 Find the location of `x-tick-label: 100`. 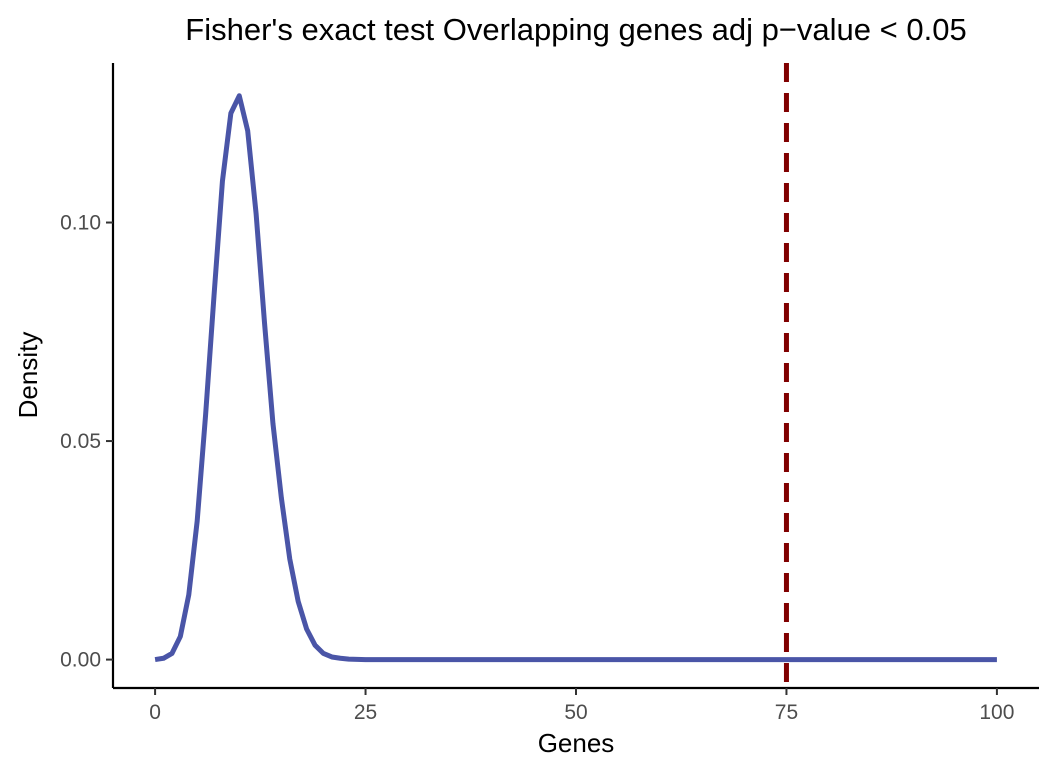

x-tick-label: 100 is located at coordinates (996, 712).